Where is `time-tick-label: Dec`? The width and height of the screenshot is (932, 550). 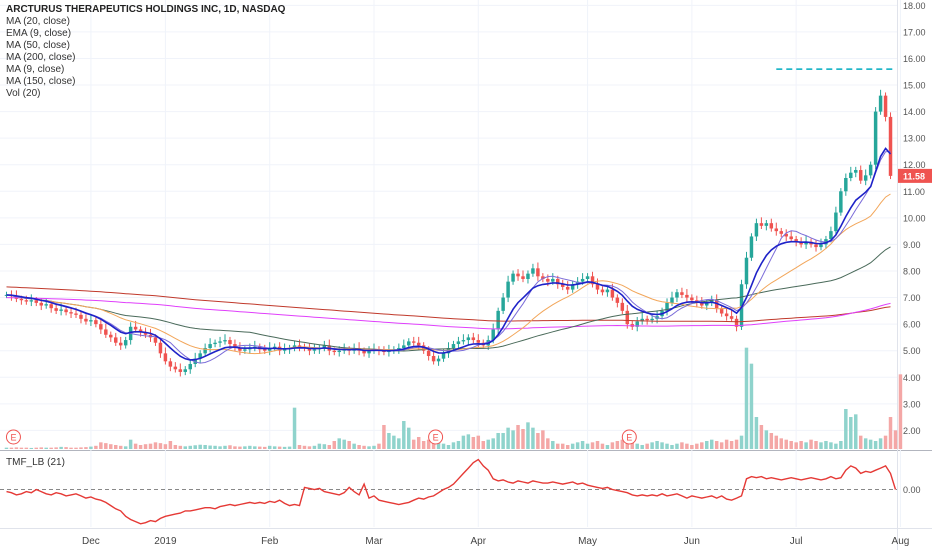 time-tick-label: Dec is located at coordinates (91, 541).